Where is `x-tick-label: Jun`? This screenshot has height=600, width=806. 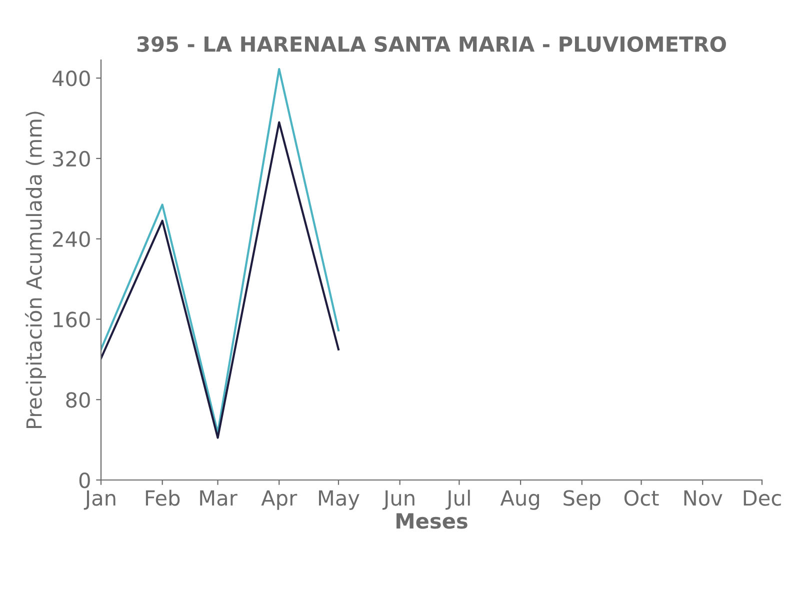
x-tick-label: Jun is located at coordinates (398, 500).